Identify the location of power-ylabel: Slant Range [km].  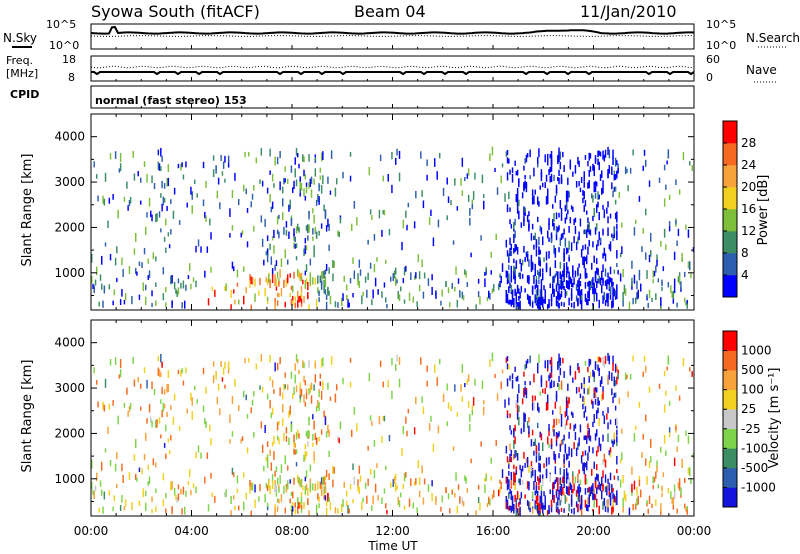
(27, 210).